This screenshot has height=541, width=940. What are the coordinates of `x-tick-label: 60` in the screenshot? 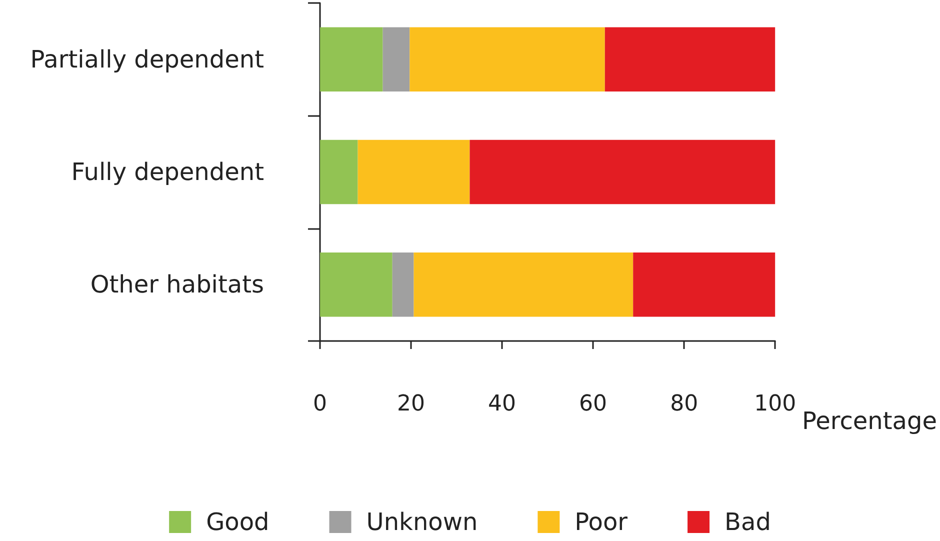 It's located at (593, 404).